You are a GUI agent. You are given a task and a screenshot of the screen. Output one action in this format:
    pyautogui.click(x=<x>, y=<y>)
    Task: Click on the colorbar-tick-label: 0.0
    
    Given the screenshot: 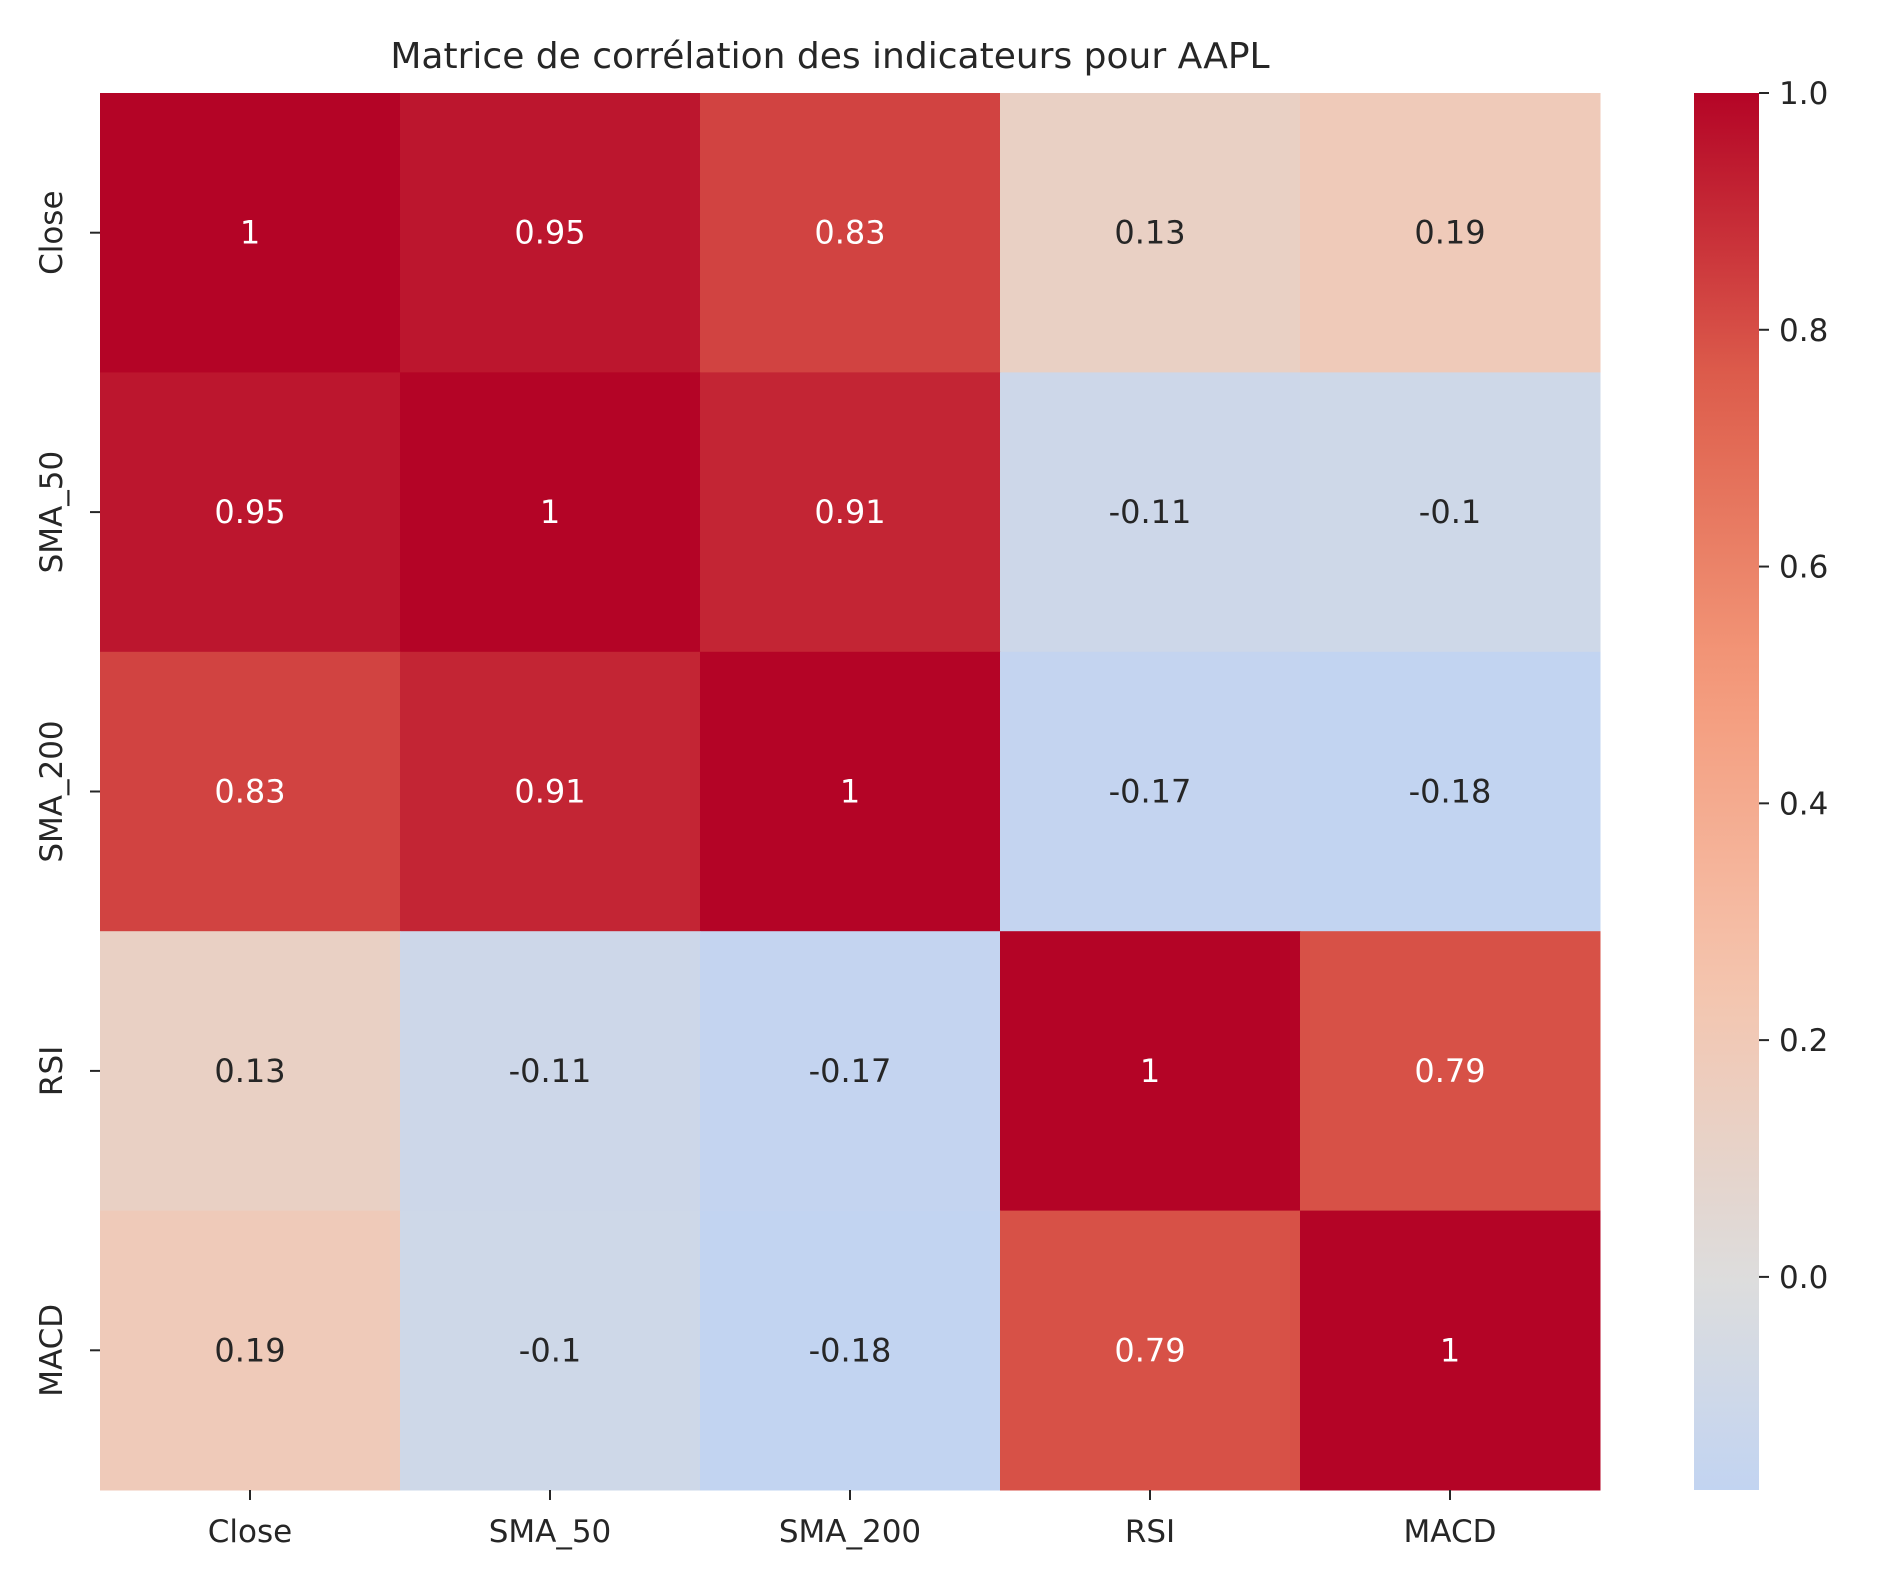 What is the action you would take?
    pyautogui.click(x=1803, y=1278)
    